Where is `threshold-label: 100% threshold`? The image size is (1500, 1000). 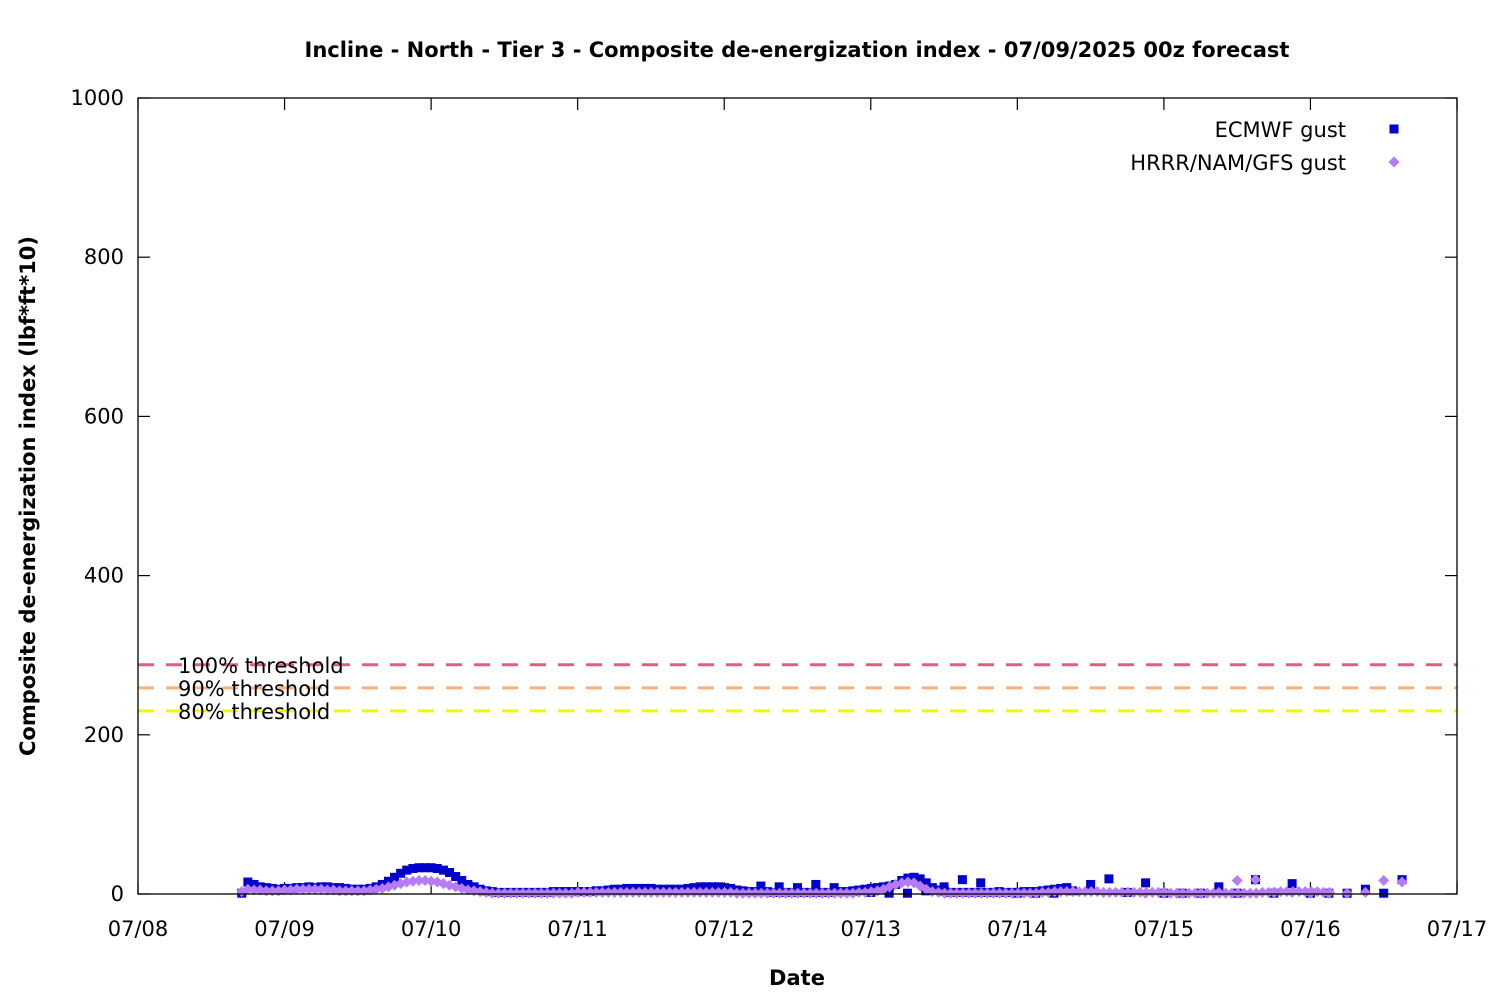 threshold-label: 100% threshold is located at coordinates (261, 666).